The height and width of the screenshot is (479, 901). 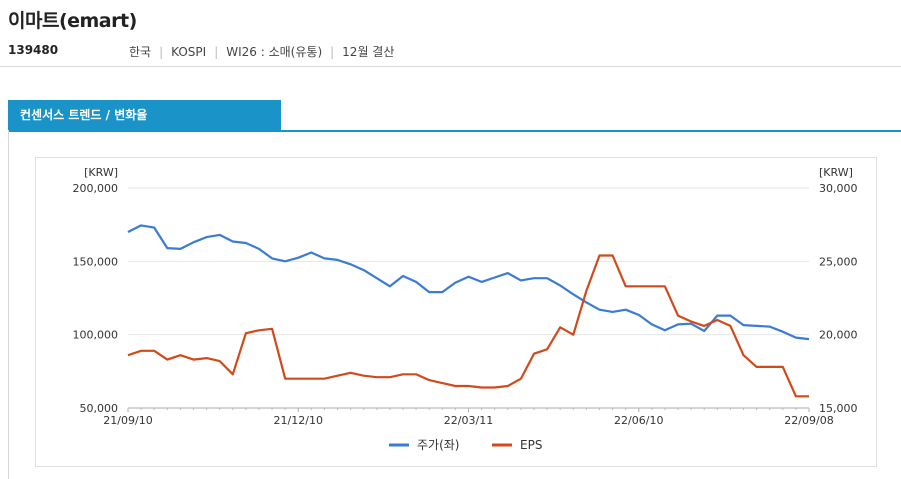 What do you see at coordinates (531, 445) in the screenshot?
I see `legend-label-eps: EPS` at bounding box center [531, 445].